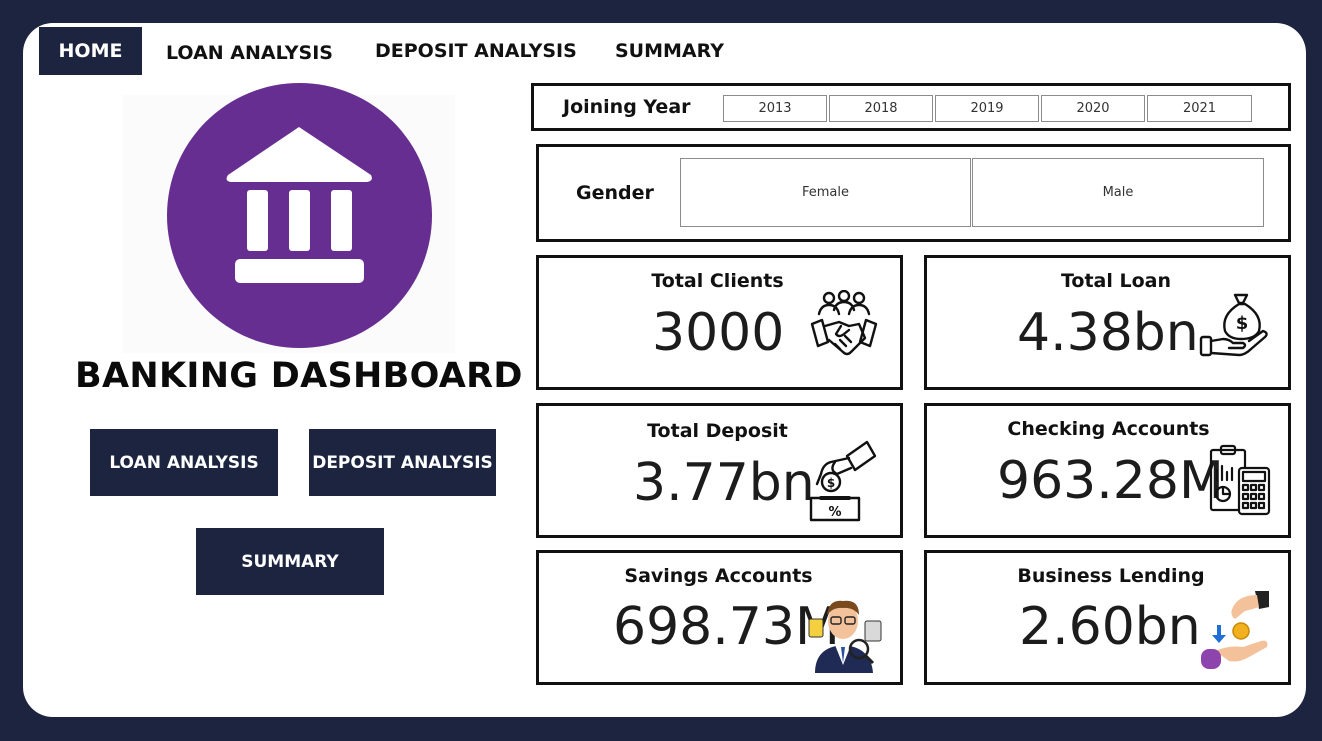 The height and width of the screenshot is (741, 1322). What do you see at coordinates (1108, 333) in the screenshot?
I see `kpi-value: 4.38bn` at bounding box center [1108, 333].